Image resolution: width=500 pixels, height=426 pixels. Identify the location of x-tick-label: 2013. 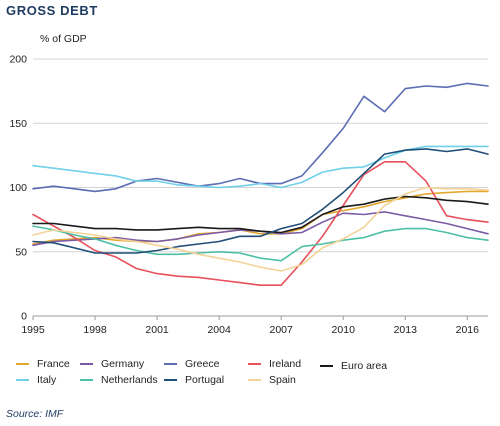
(406, 330).